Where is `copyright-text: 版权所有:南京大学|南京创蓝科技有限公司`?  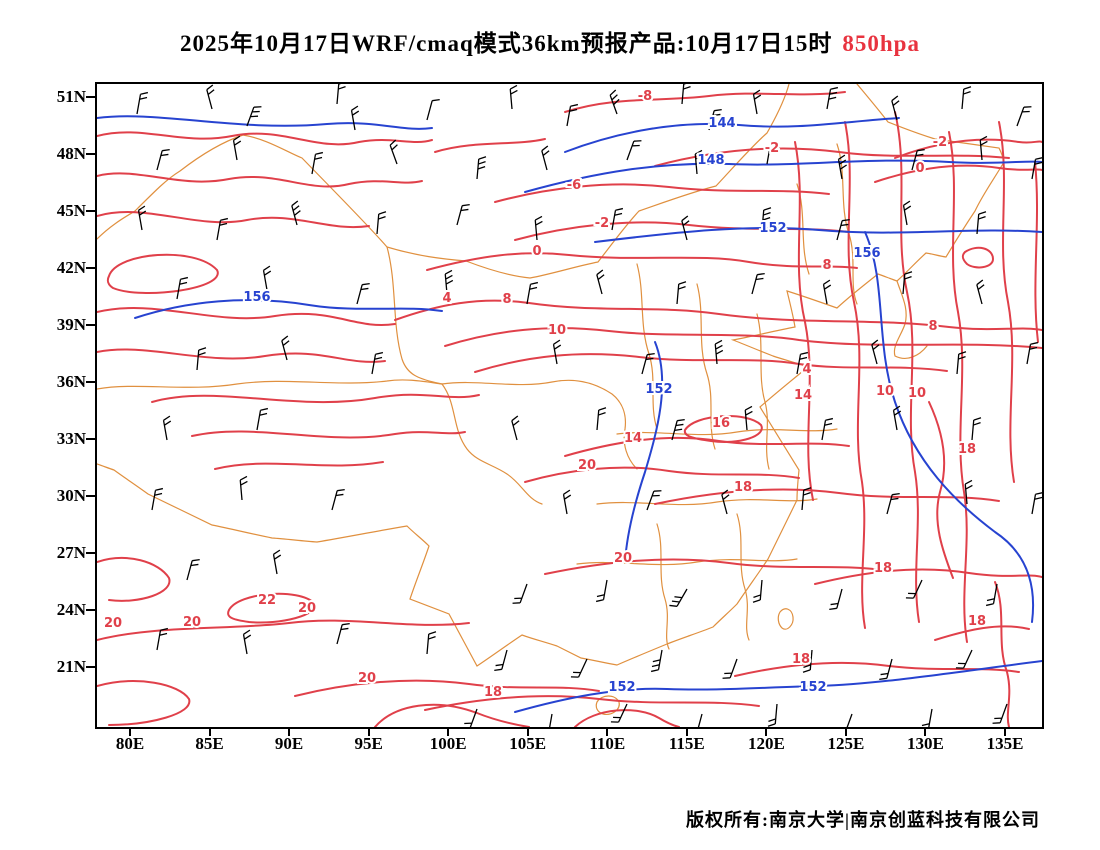 copyright-text: 版权所有:南京大学|南京创蓝科技有限公司 is located at coordinates (863, 820).